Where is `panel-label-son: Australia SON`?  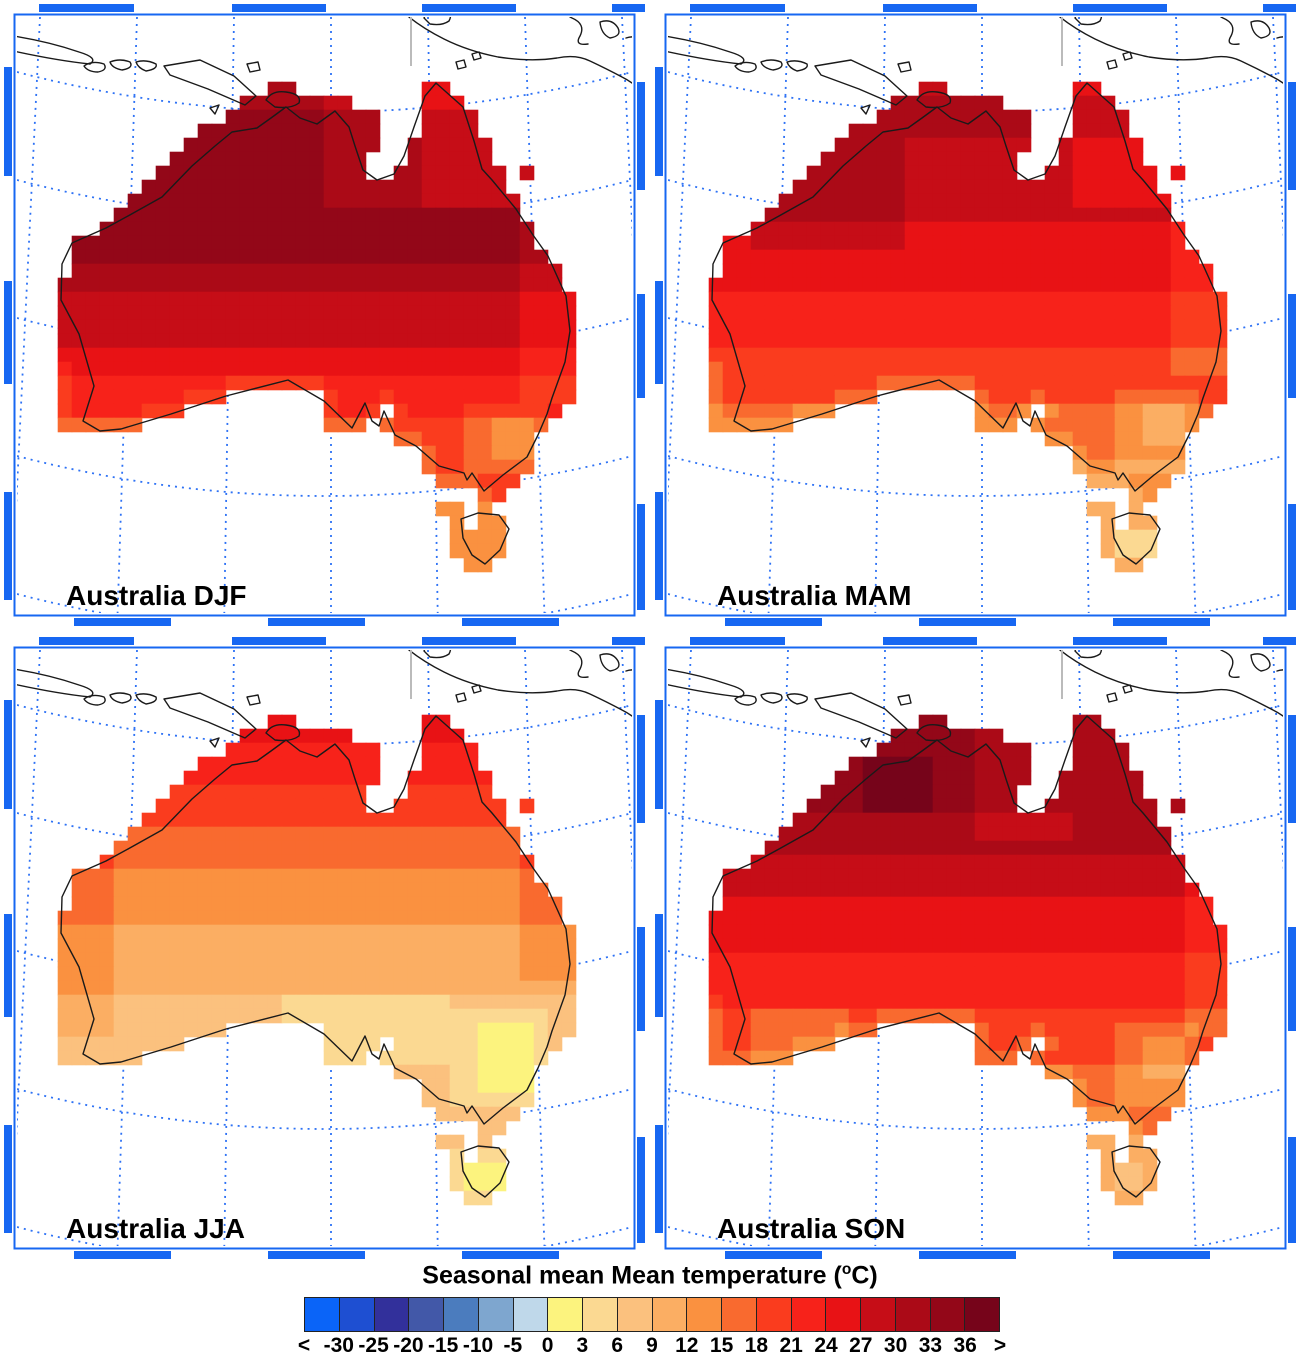 panel-label-son: Australia SON is located at coordinates (811, 1228).